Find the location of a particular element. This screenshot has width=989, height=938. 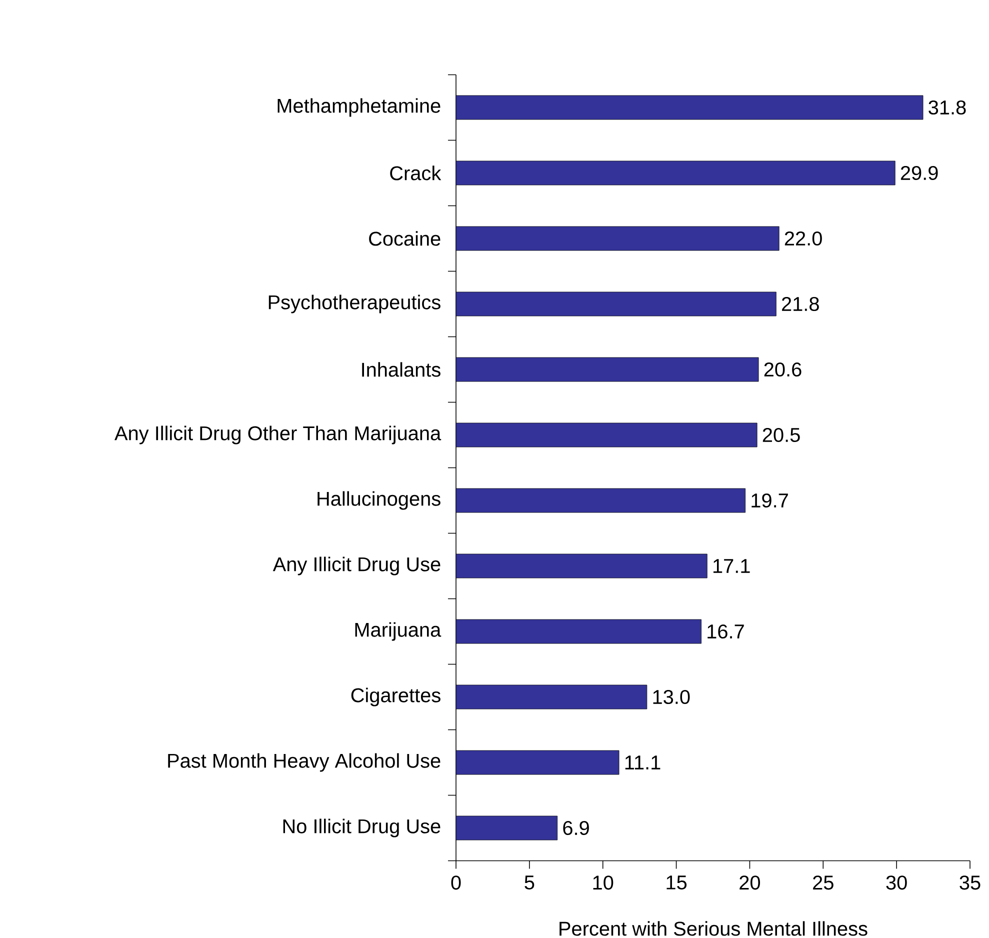

y-tick-label: Inhalants is located at coordinates (401, 369).